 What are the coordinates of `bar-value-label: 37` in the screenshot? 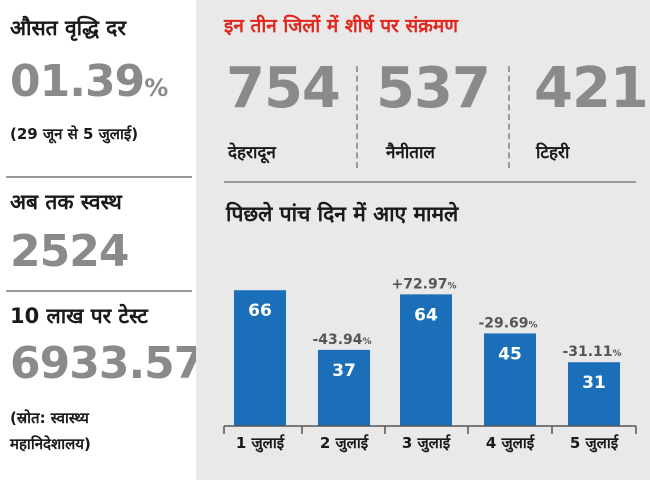 It's located at (344, 371).